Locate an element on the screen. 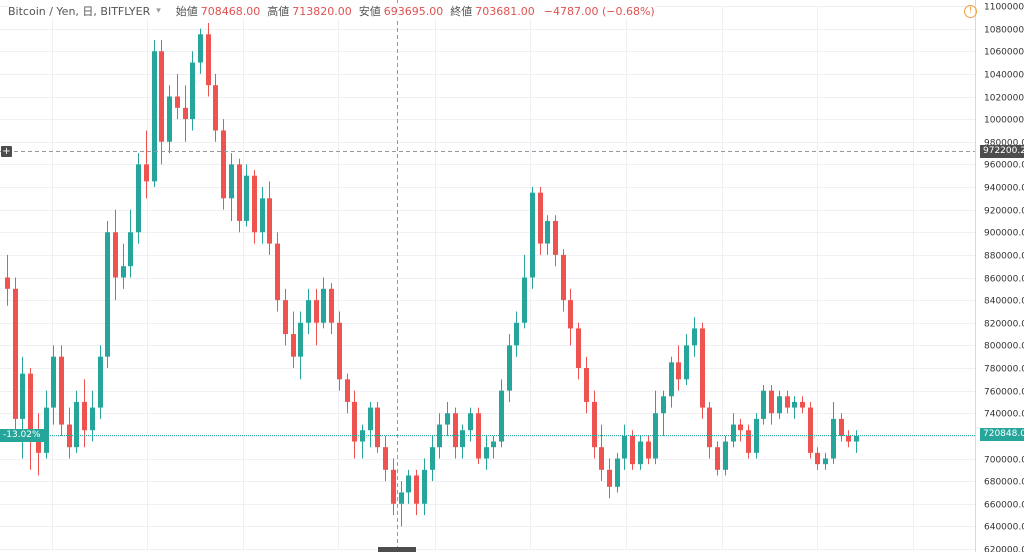 Image resolution: width=1024 pixels, height=552 pixels. y-tick-label: 960000.00 is located at coordinates (1004, 166).